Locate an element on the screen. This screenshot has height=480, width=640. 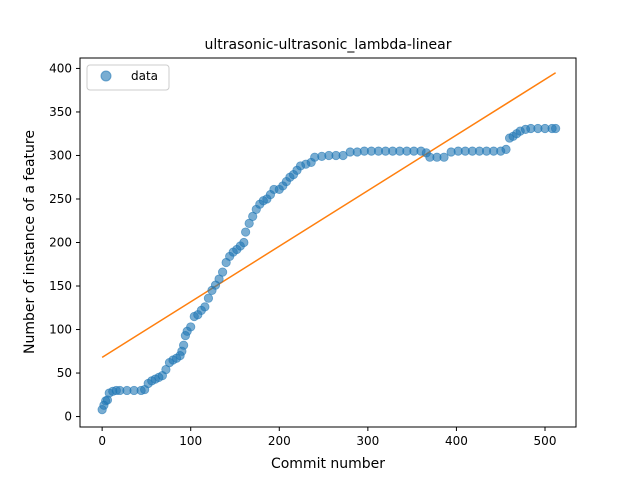
y-tick-label: 250 is located at coordinates (60, 199).